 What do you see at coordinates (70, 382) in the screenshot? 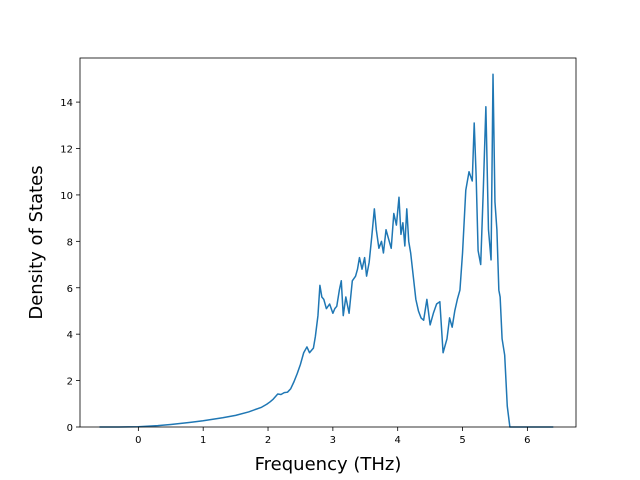
I see `y-tick-label: 2` at bounding box center [70, 382].